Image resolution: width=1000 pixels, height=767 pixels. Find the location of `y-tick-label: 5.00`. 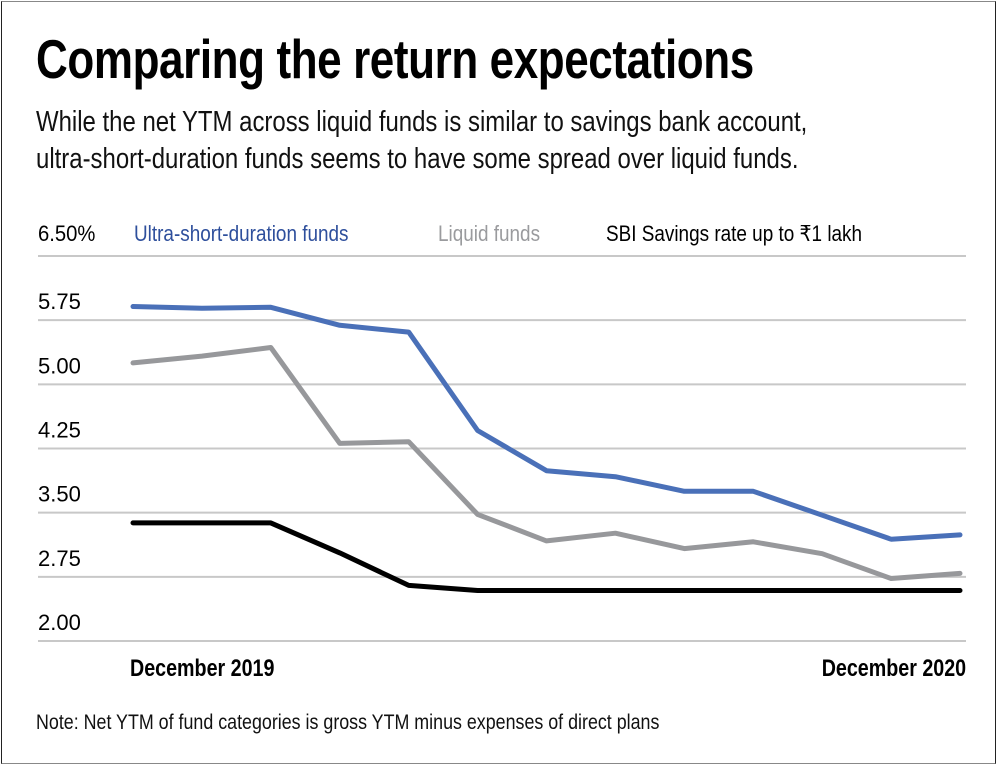

y-tick-label: 5.00 is located at coordinates (59, 365).